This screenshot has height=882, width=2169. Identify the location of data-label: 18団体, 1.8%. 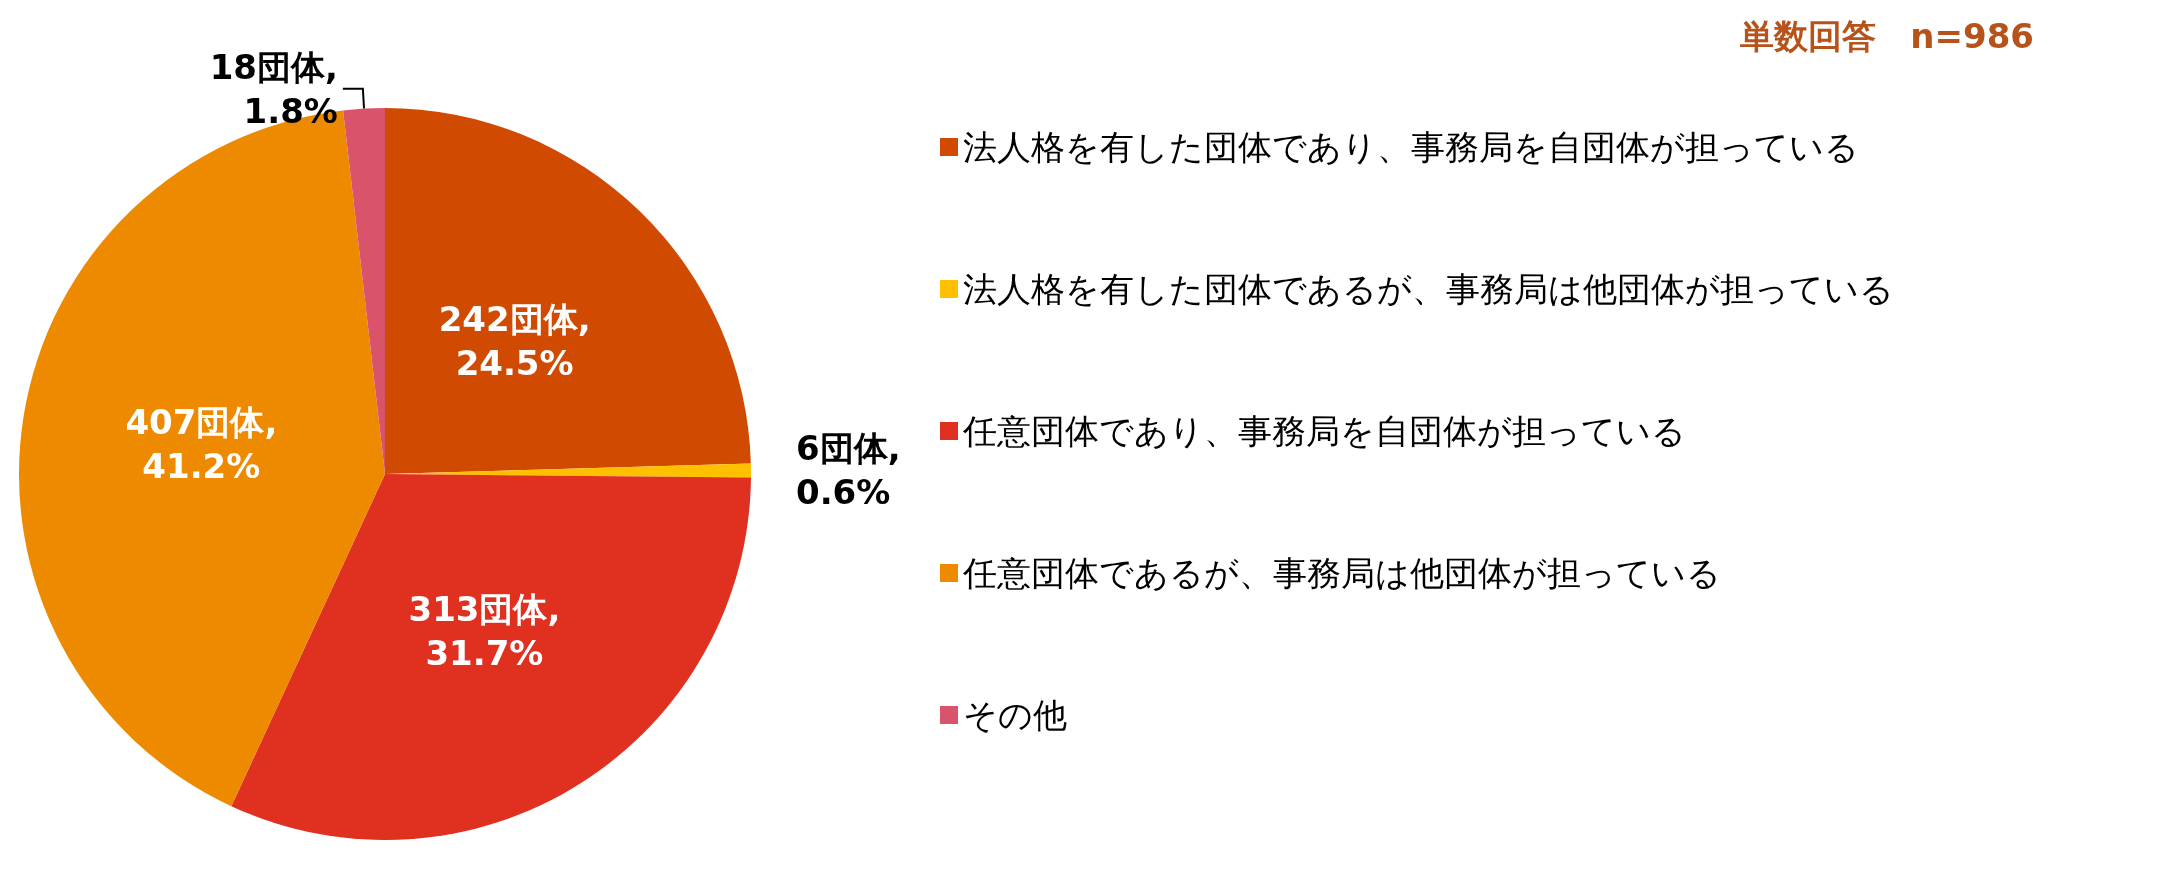
(273, 88).